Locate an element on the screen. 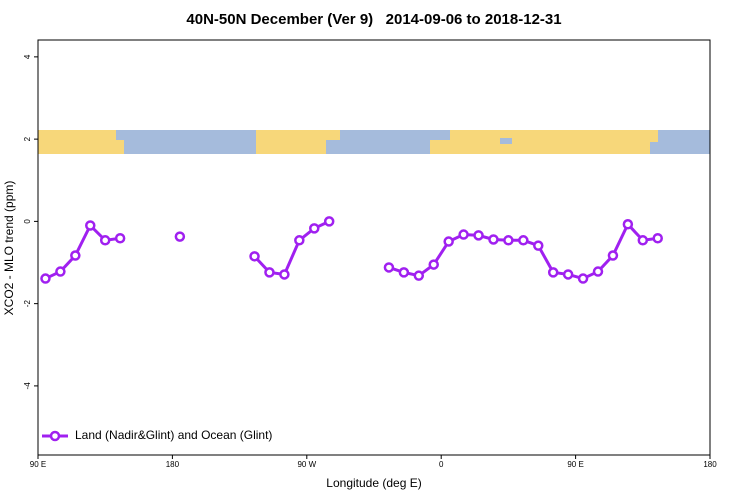 Image resolution: width=750 pixels, height=500 pixels. x-axis-label: Longitude (deg E) is located at coordinates (373, 483).